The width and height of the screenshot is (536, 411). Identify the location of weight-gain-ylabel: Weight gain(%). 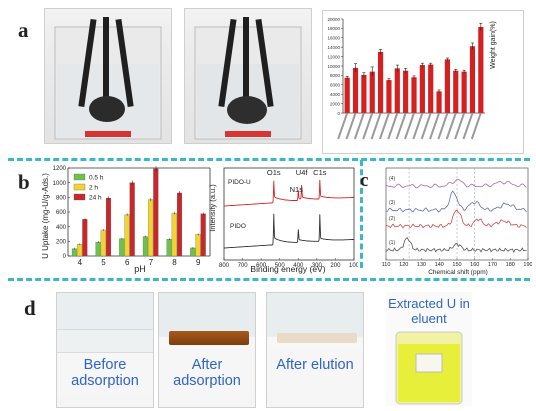
(493, 45).